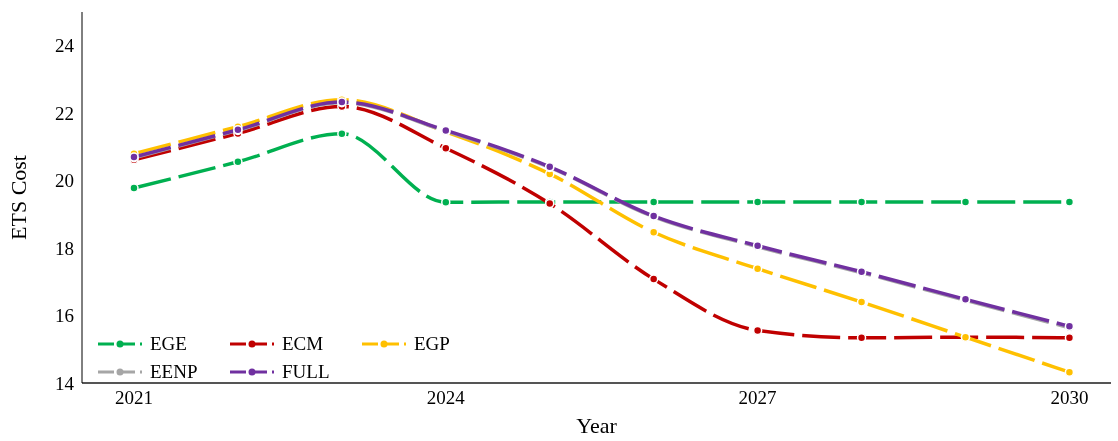 The image size is (1118, 441). I want to click on y-tick-label: 24, so click(65, 46).